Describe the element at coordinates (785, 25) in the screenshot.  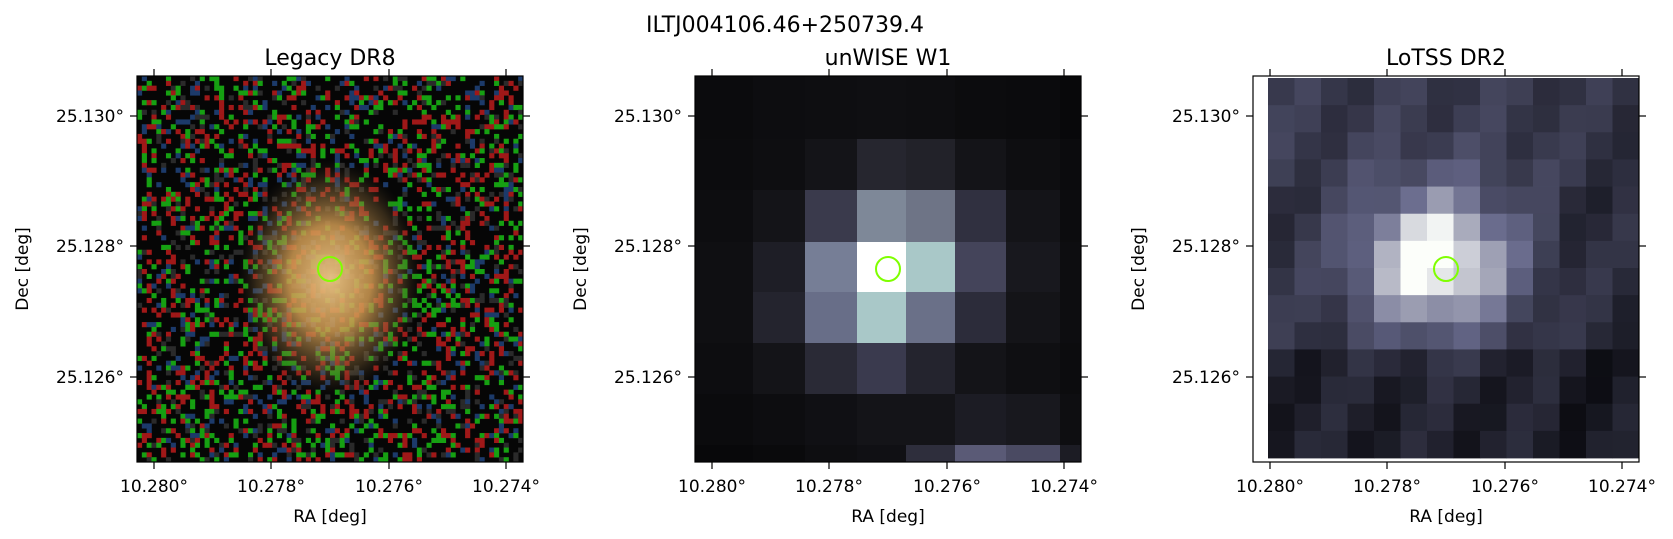
I see `figure-title: ILTJ004106.46+250739.4` at that location.